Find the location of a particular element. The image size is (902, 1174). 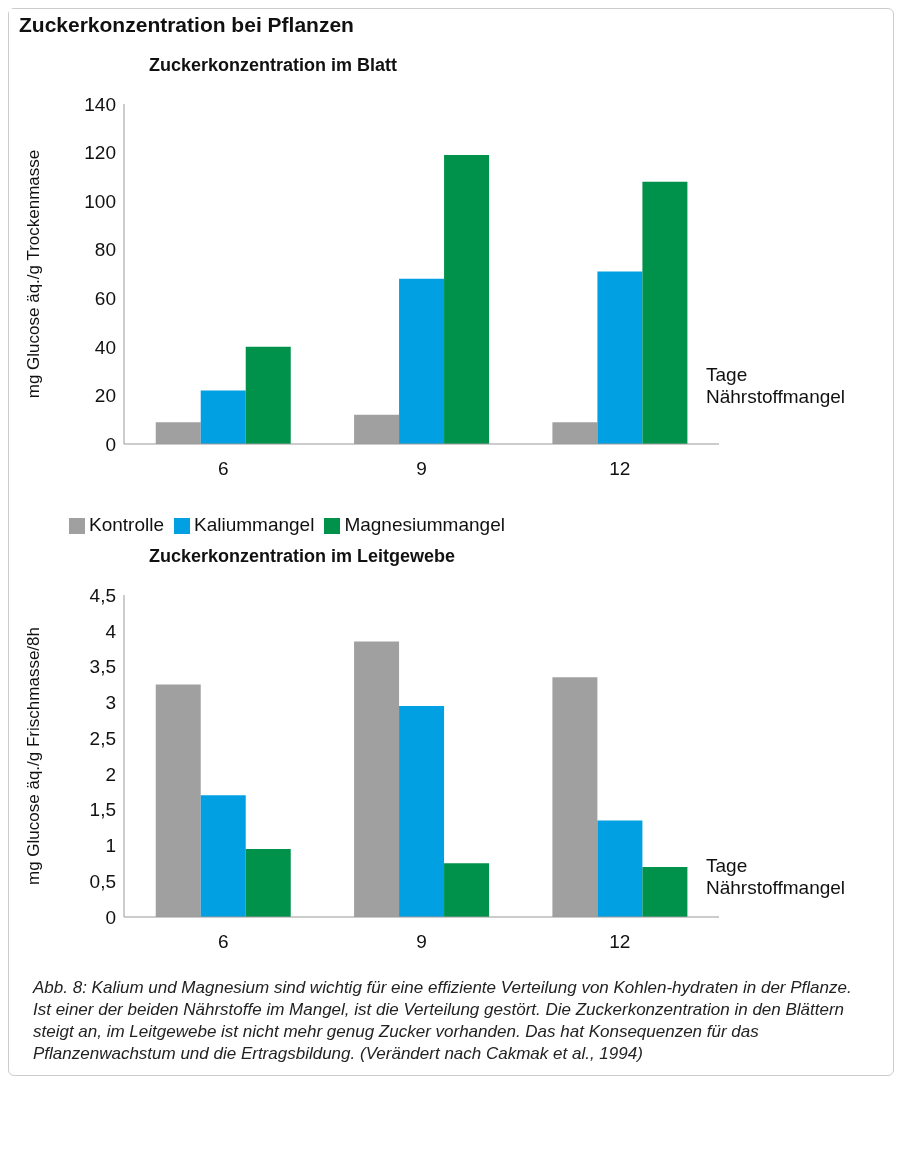

y-tick-label: 1,5 is located at coordinates (102, 810).